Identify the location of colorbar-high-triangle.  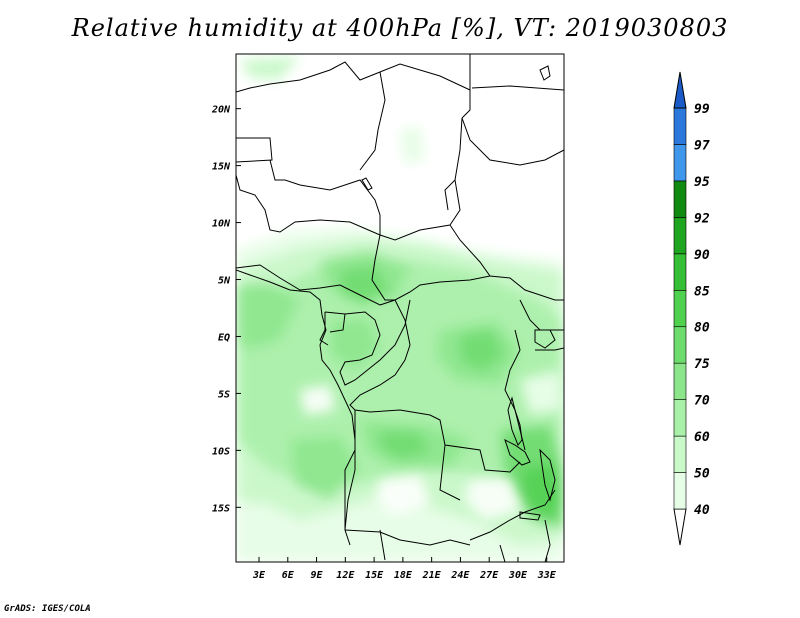
(680, 90).